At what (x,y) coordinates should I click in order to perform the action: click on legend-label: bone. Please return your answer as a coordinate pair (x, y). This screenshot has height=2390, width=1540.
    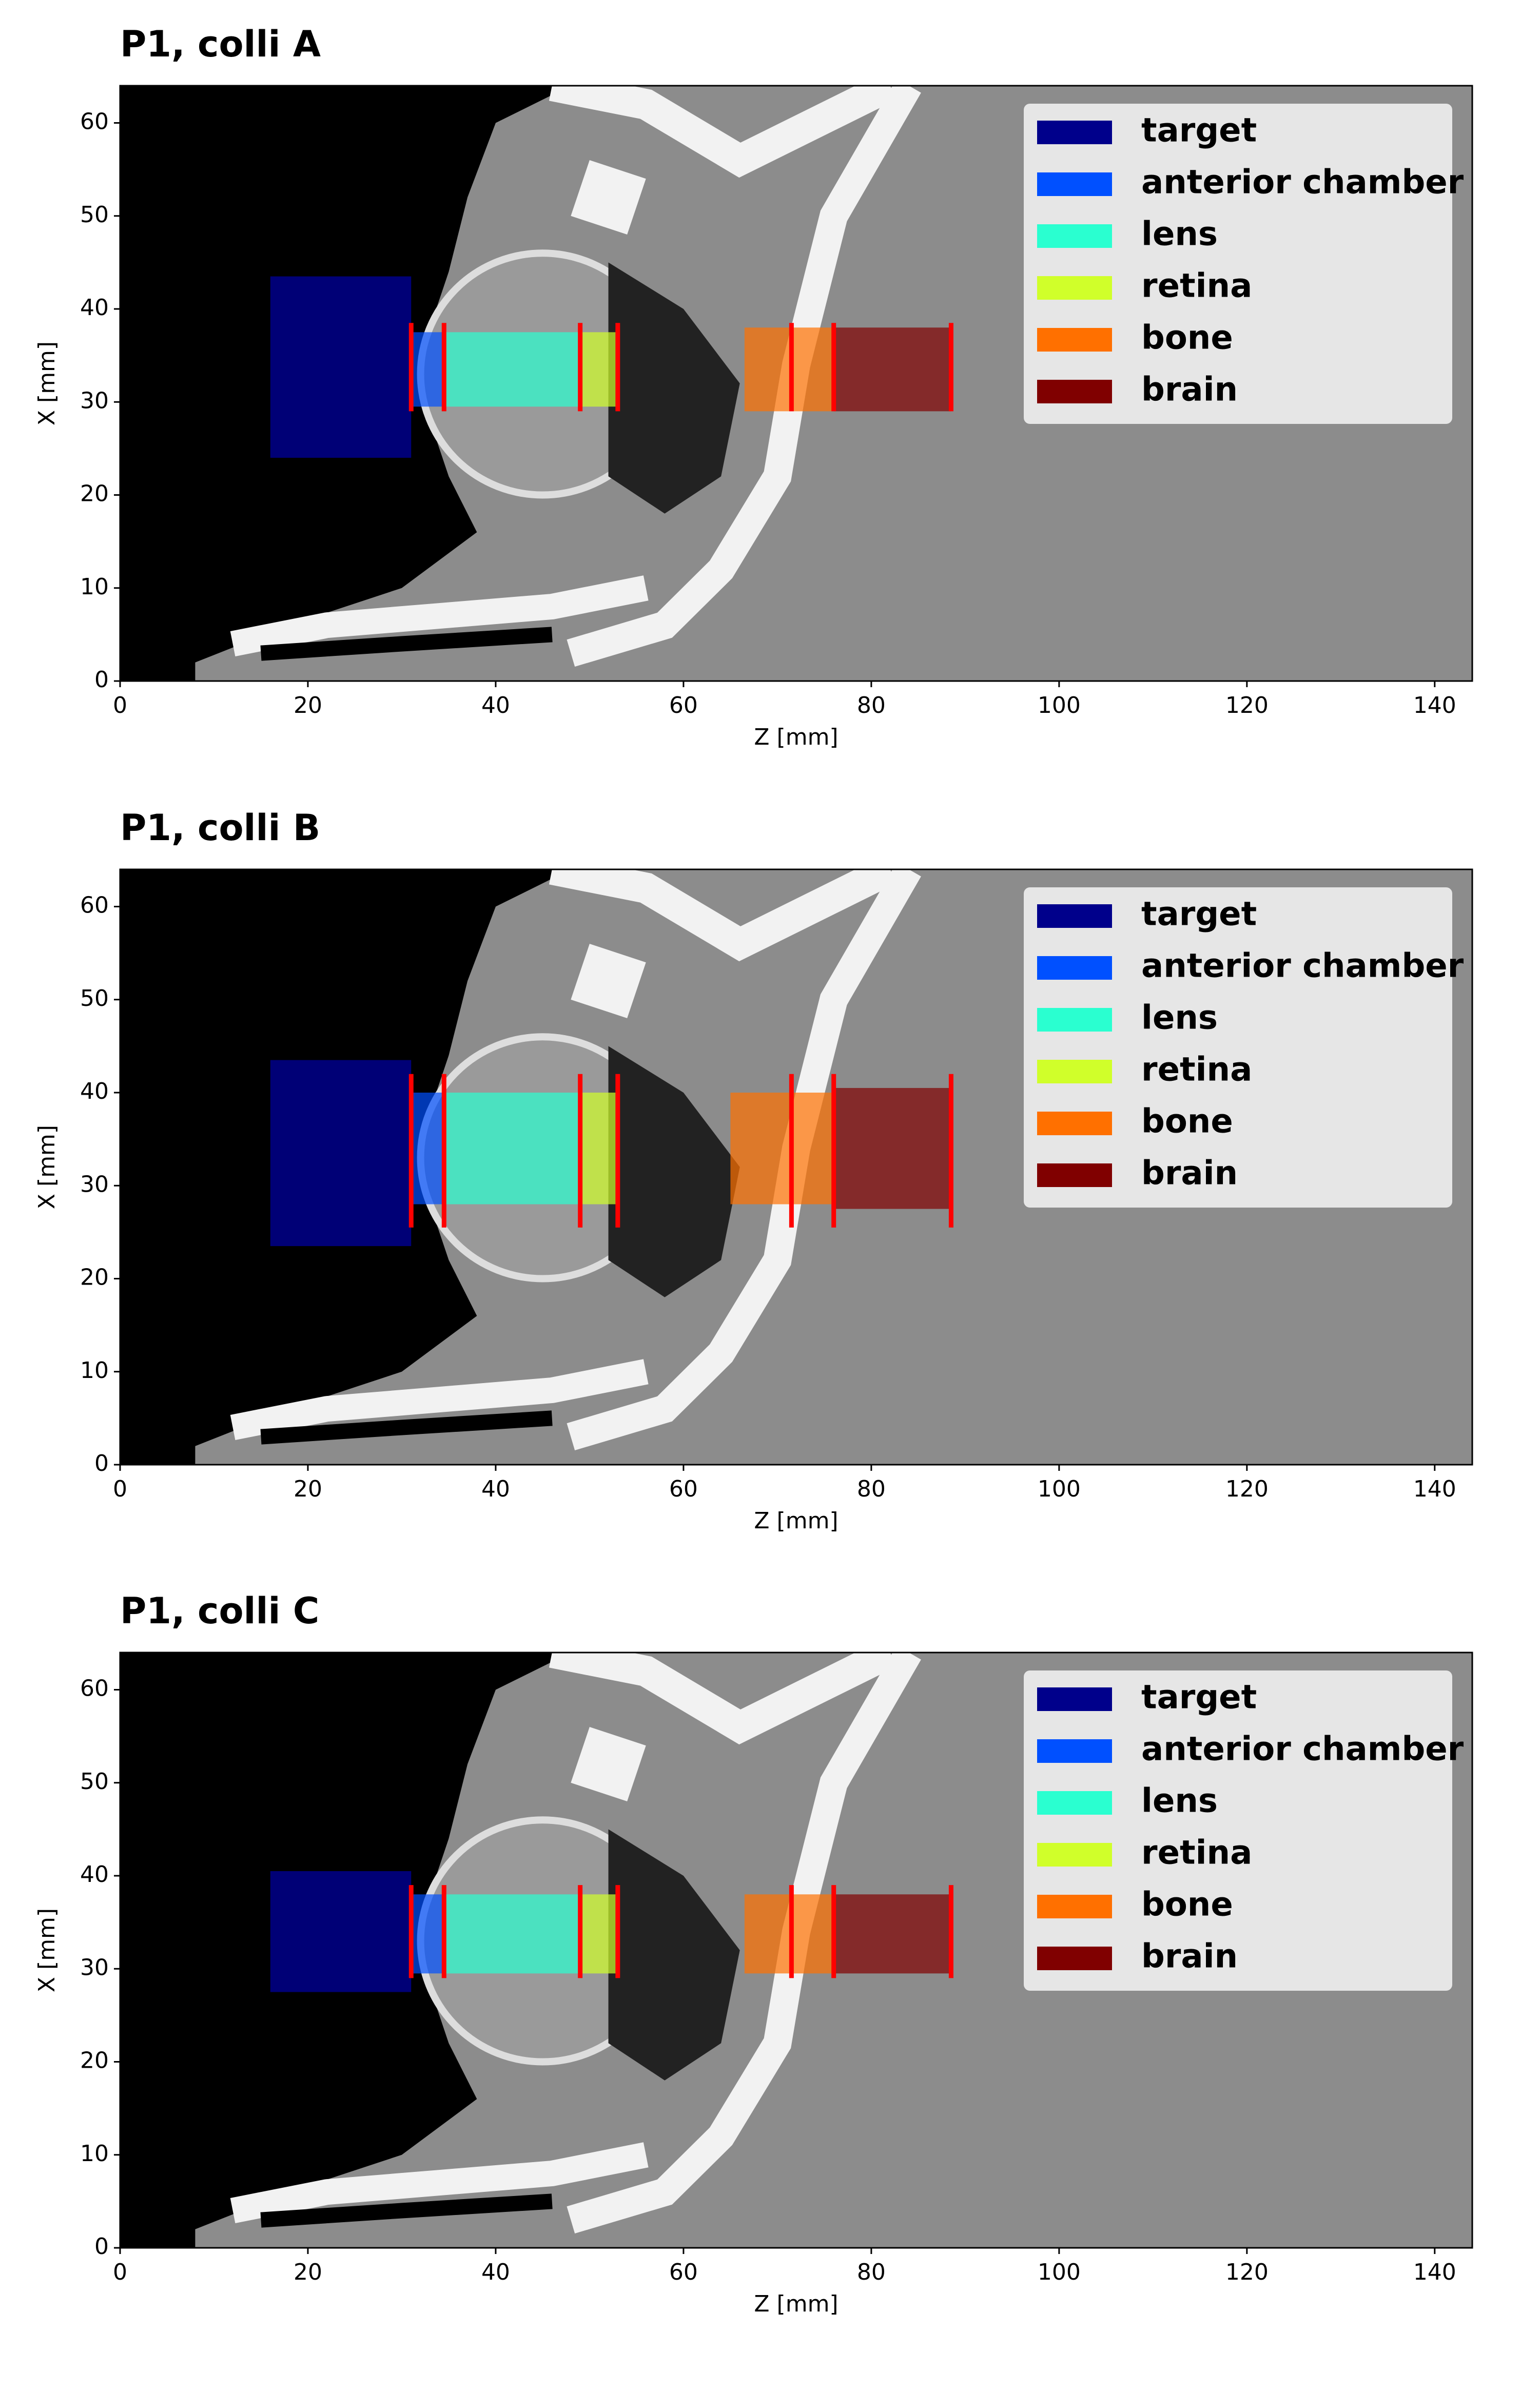
    Looking at the image, I should click on (1187, 338).